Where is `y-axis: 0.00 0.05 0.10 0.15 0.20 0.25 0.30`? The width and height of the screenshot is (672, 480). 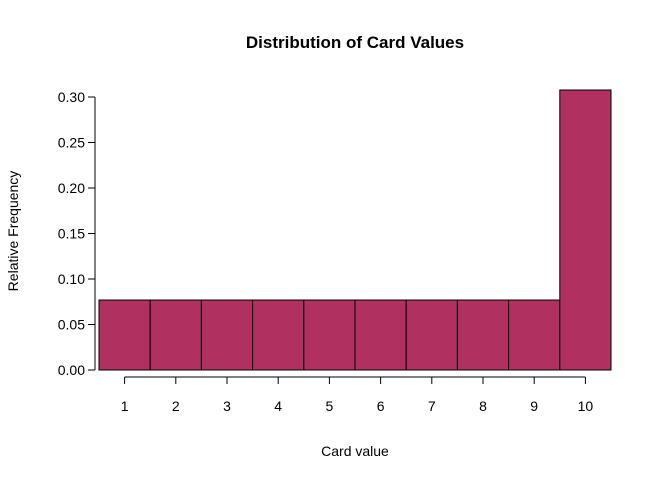
y-axis: 0.00 0.05 0.10 0.15 0.20 0.25 0.30 is located at coordinates (77, 233).